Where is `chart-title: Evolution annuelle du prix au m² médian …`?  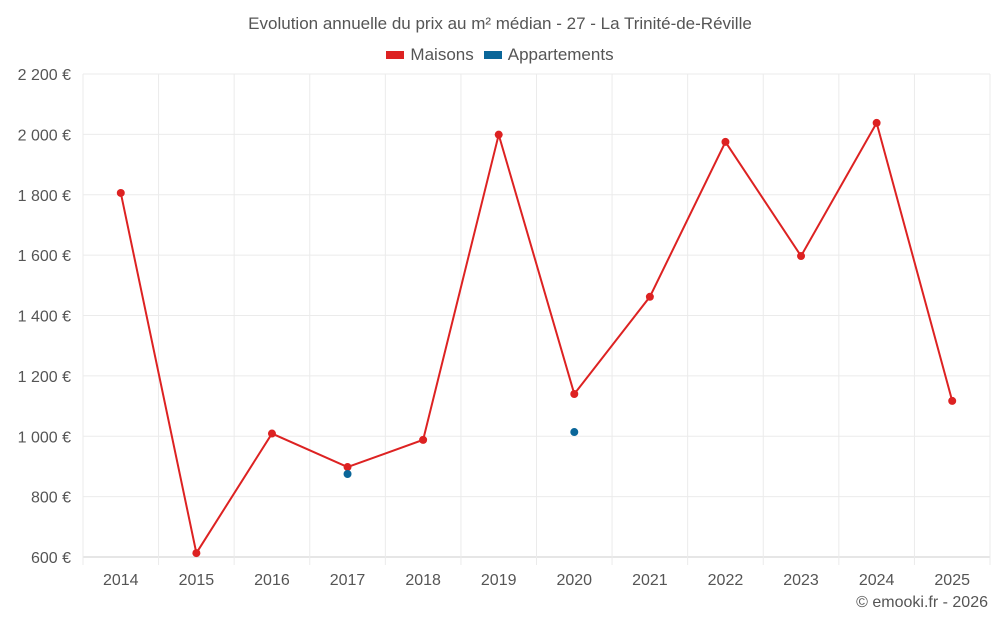
chart-title: Evolution annuelle du prix au m² médian … is located at coordinates (500, 23).